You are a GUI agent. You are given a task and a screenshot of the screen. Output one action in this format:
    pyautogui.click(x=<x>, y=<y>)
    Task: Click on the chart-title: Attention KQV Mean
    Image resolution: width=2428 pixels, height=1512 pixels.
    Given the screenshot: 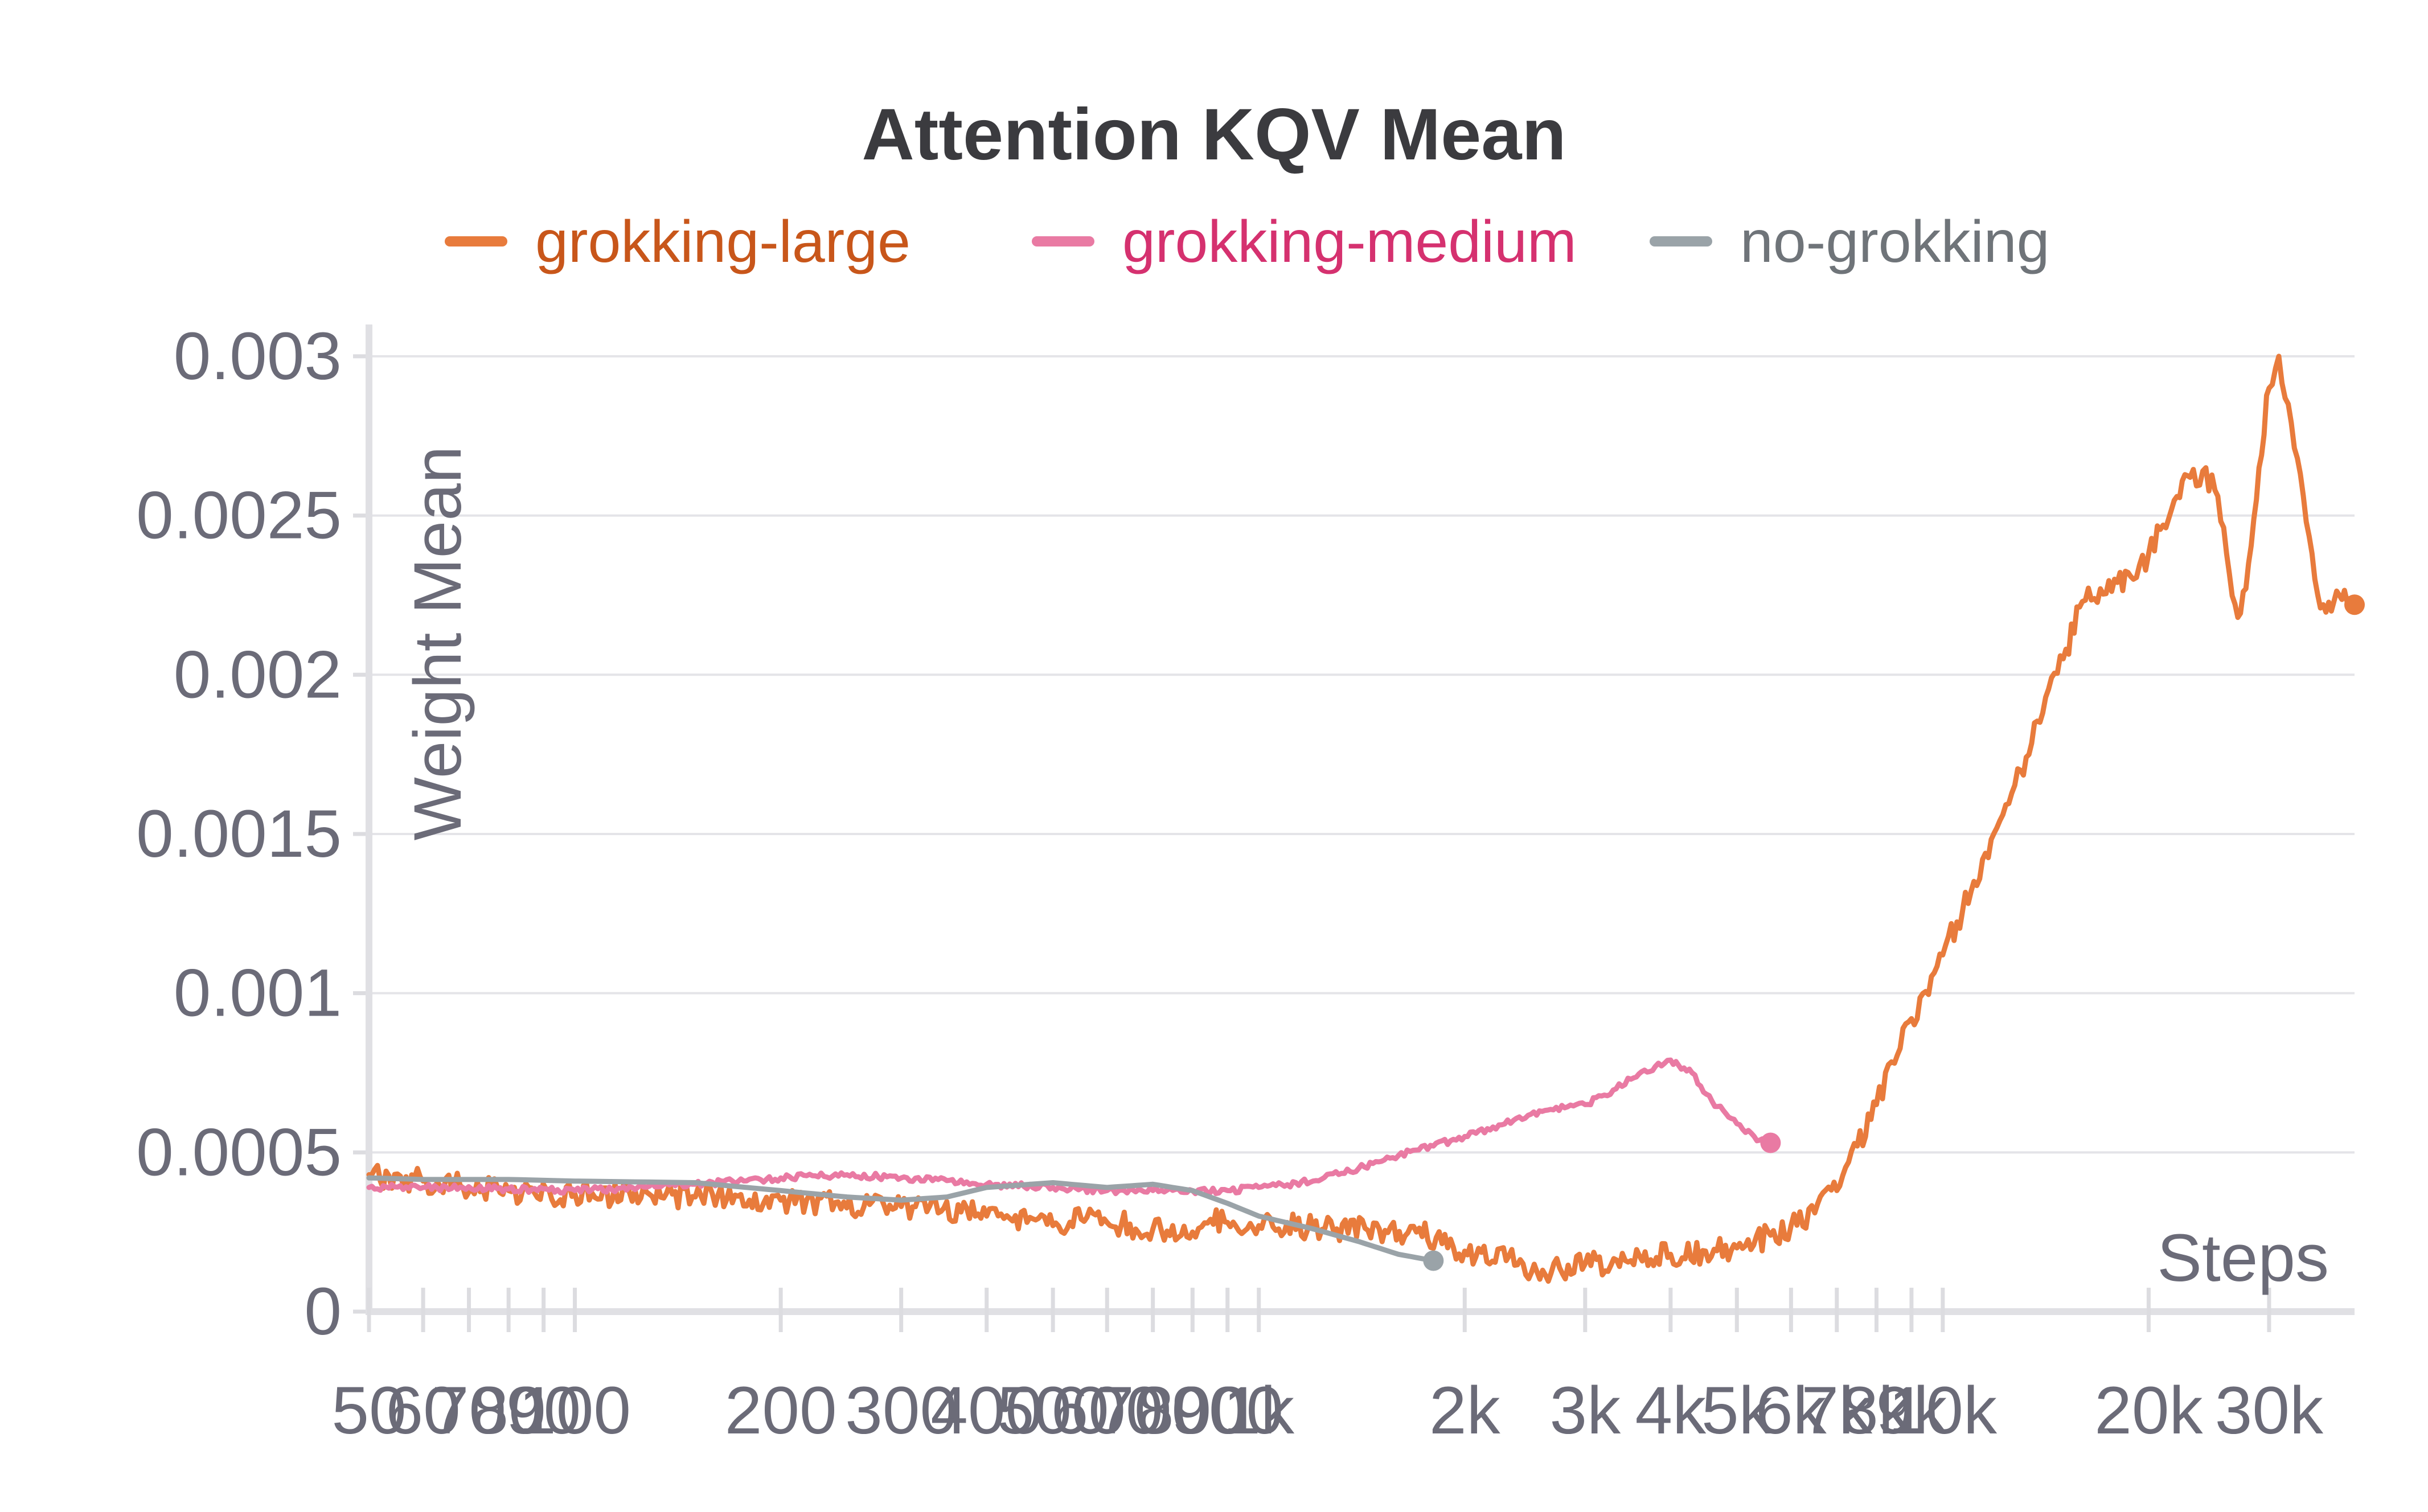 What is the action you would take?
    pyautogui.click(x=1214, y=134)
    